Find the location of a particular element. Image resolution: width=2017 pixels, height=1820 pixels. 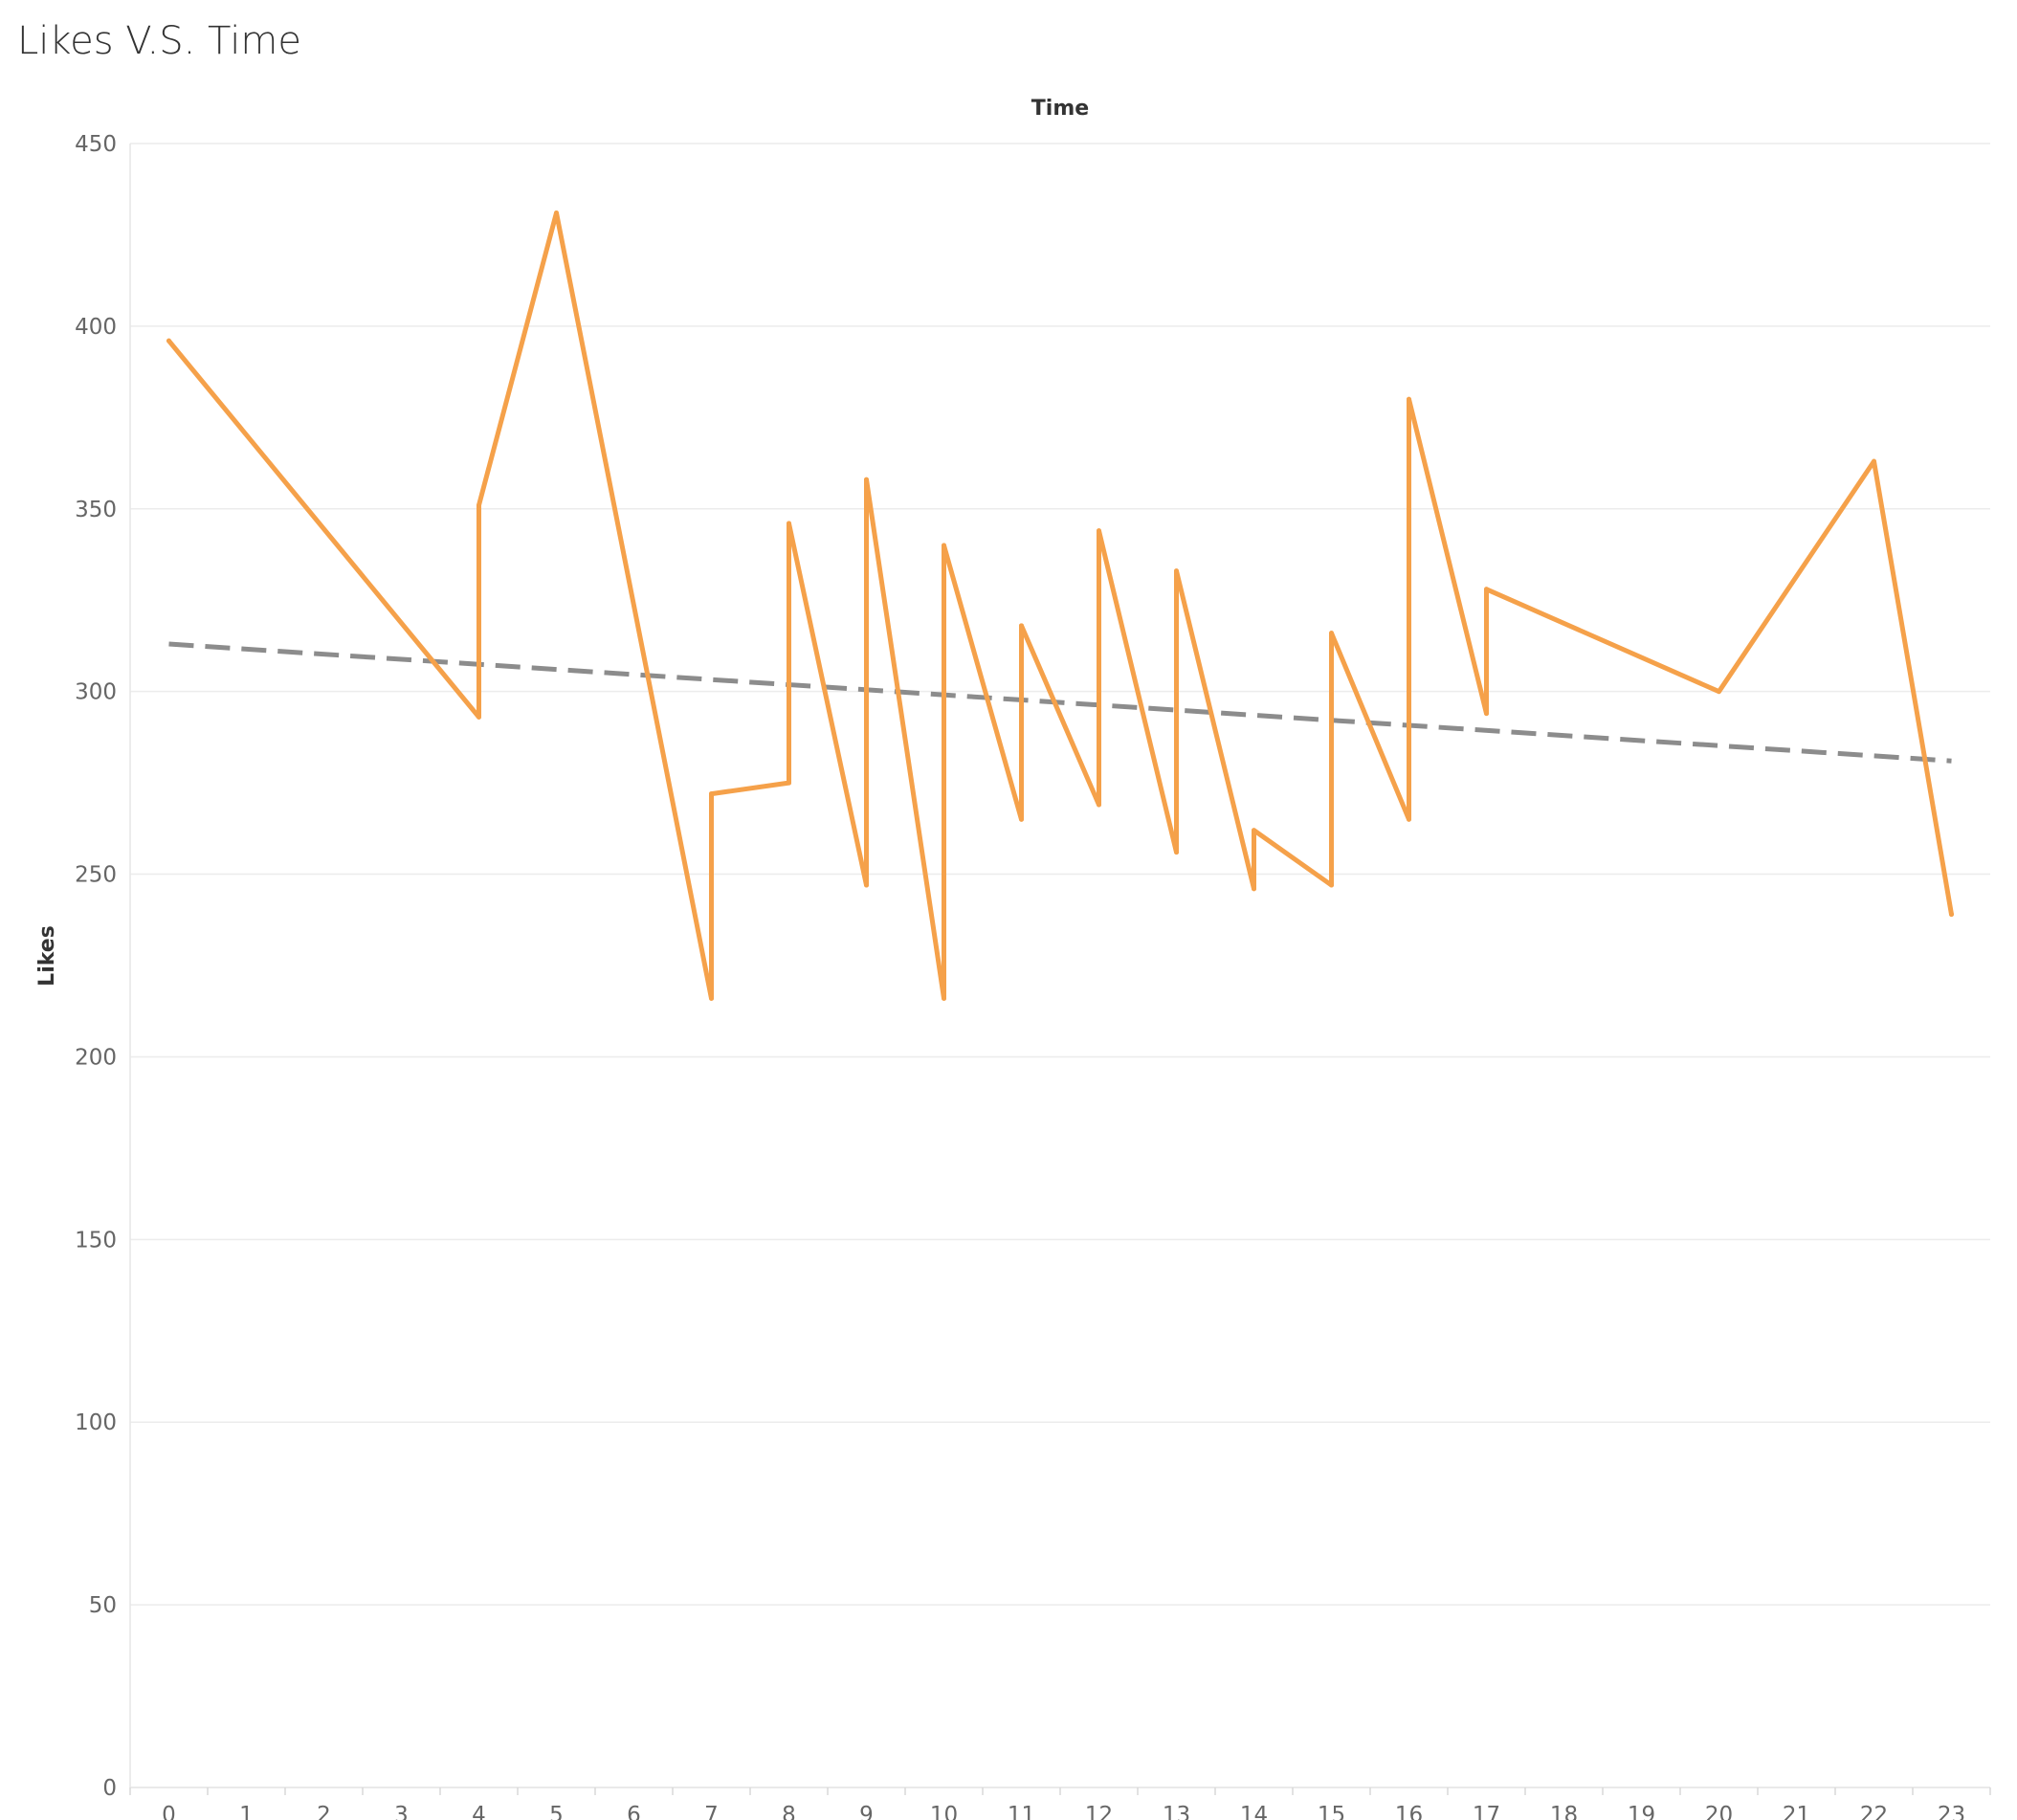

trend-line is located at coordinates (1060, 703).